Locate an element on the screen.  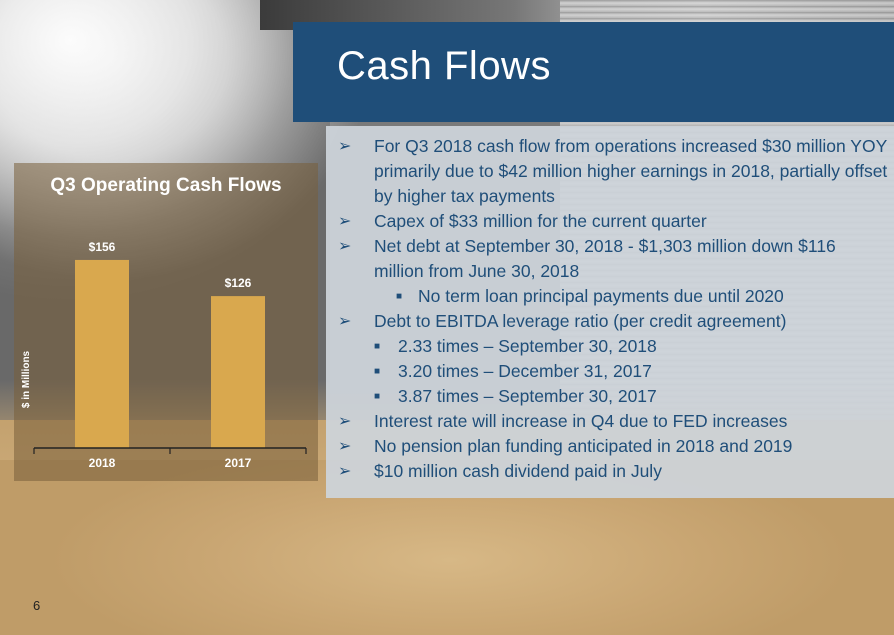
bar-2017 is located at coordinates (238, 372).